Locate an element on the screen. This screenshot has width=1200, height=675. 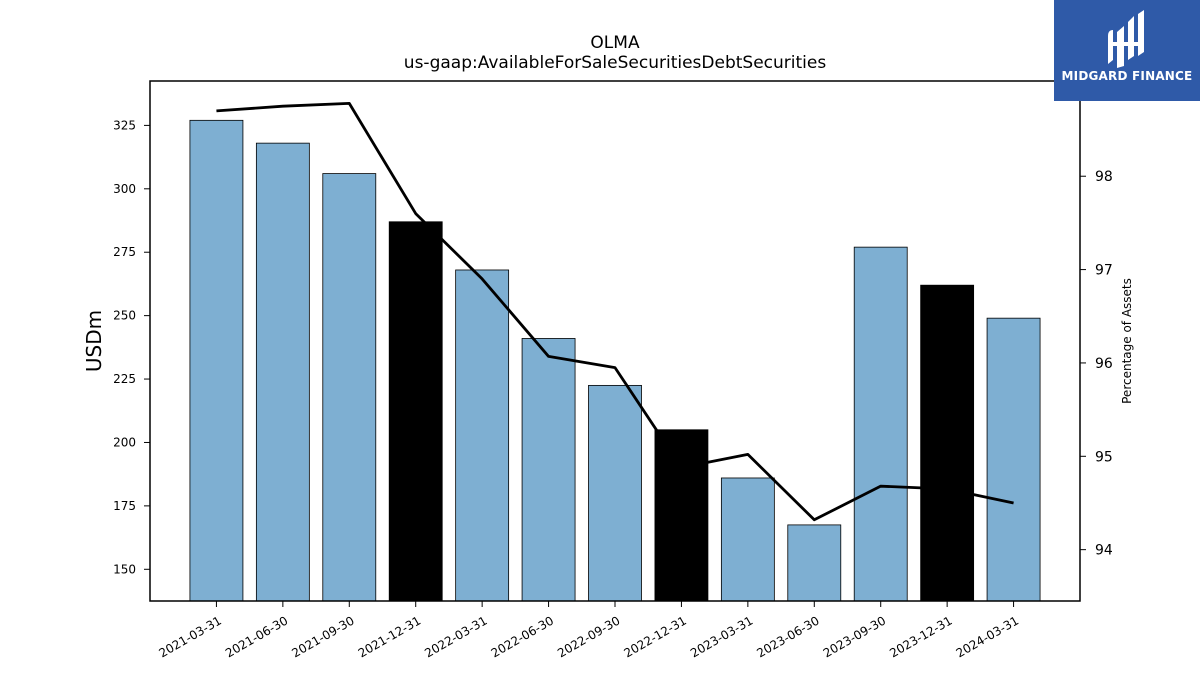
y2-tick-label: 95 is located at coordinates (1104, 457).